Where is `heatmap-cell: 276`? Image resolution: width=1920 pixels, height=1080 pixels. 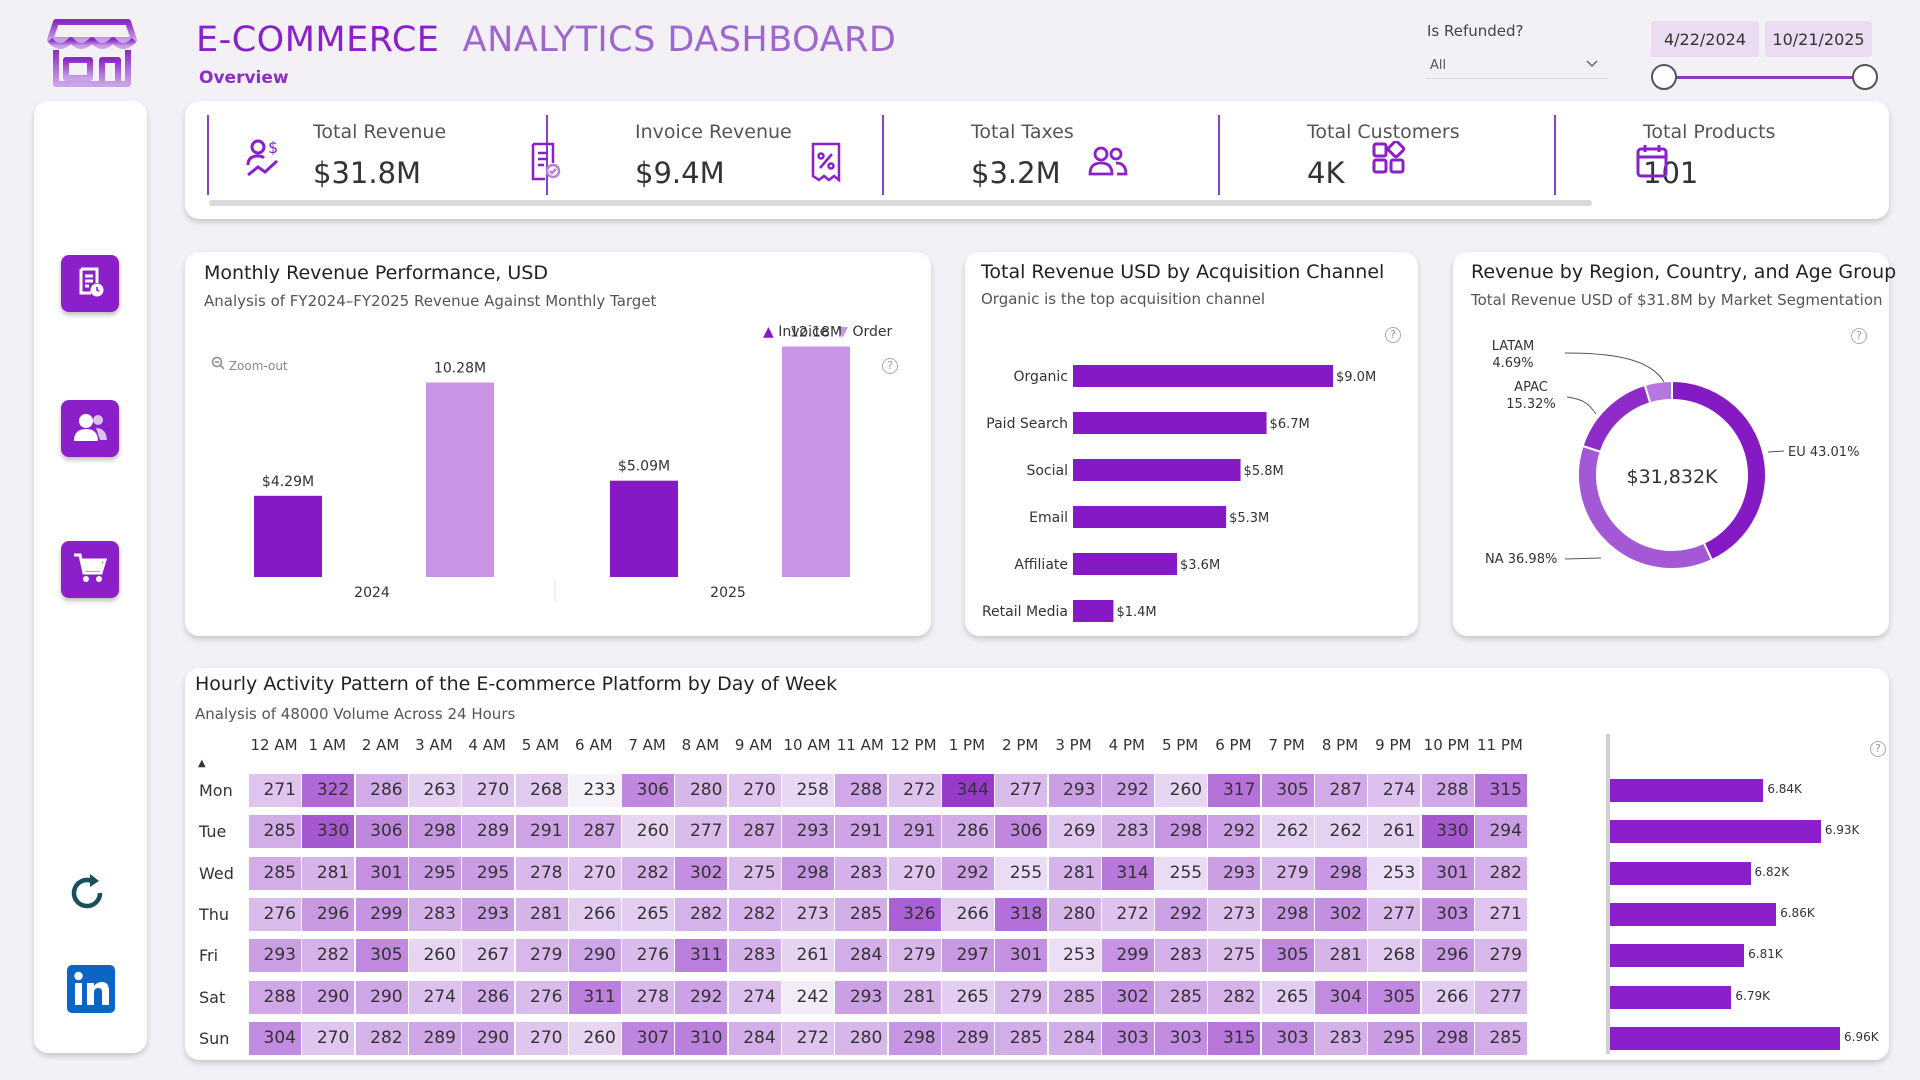 heatmap-cell: 276 is located at coordinates (648, 956).